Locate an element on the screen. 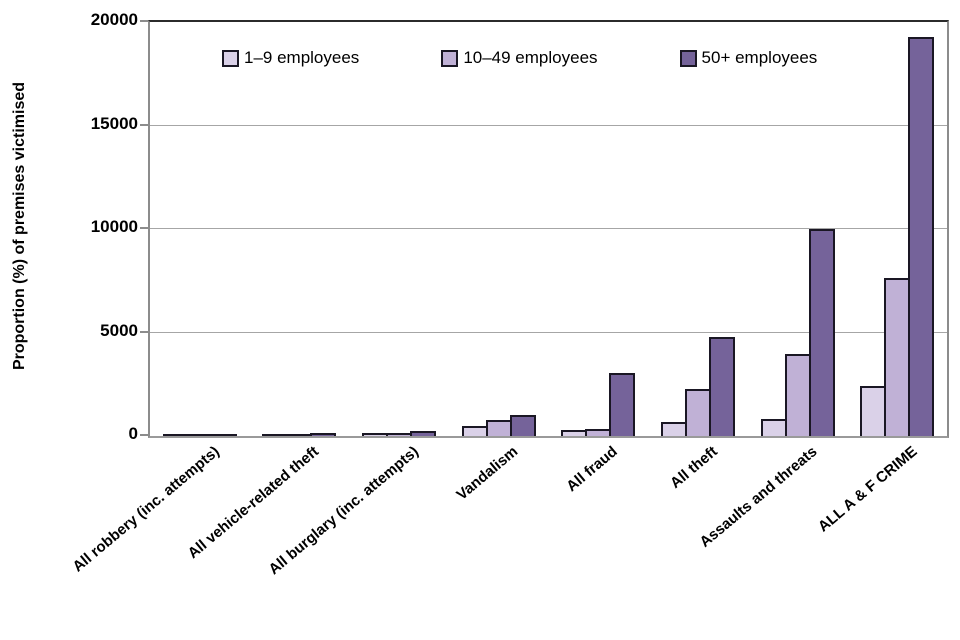  y-tick-label-5000: 5000 is located at coordinates (119, 330).